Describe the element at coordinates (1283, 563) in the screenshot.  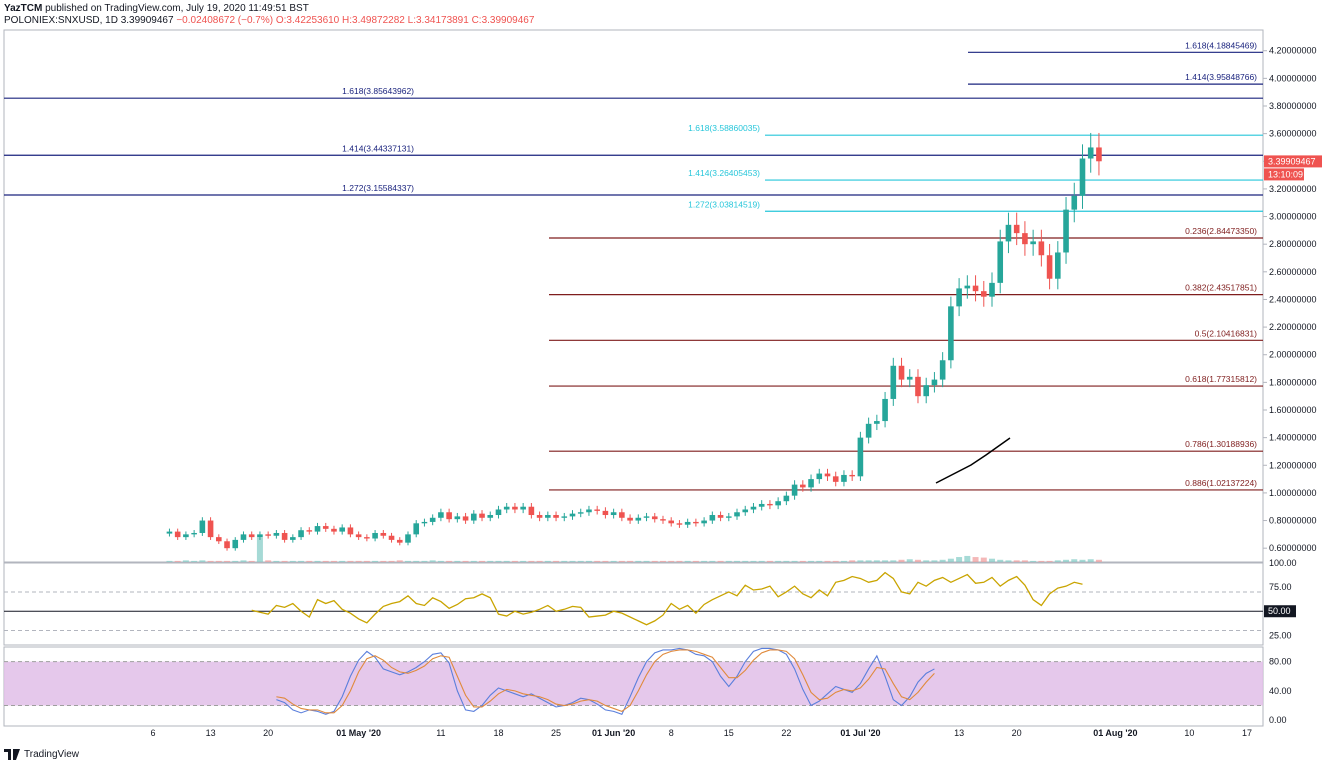
I see `rsi-tick-label: 100.00` at that location.